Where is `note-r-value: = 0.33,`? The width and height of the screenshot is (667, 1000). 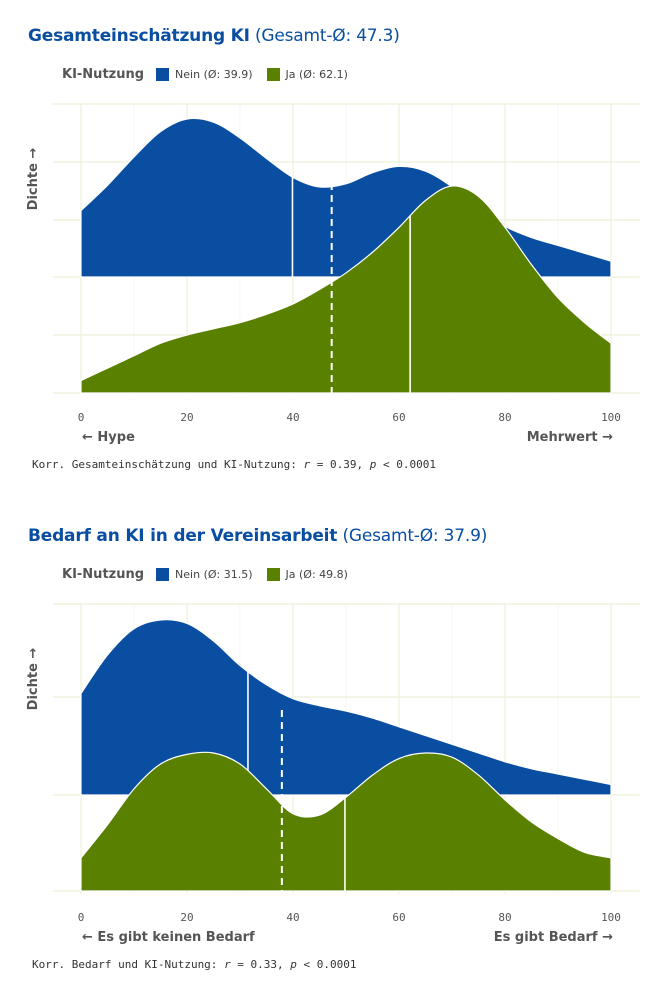
note-r-value: = 0.33, is located at coordinates (260, 964).